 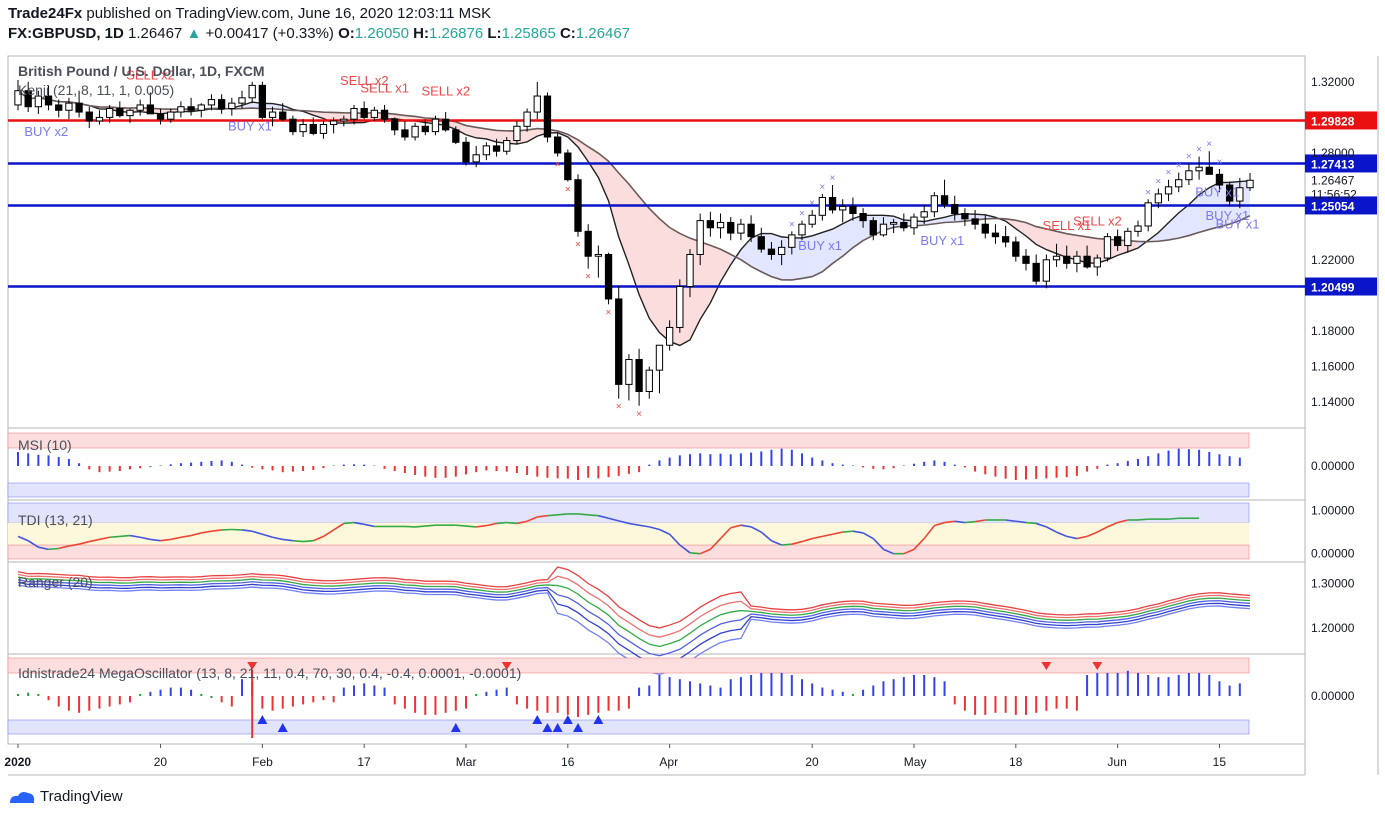 What do you see at coordinates (22, 797) in the screenshot?
I see `tradingview-cloud-icon` at bounding box center [22, 797].